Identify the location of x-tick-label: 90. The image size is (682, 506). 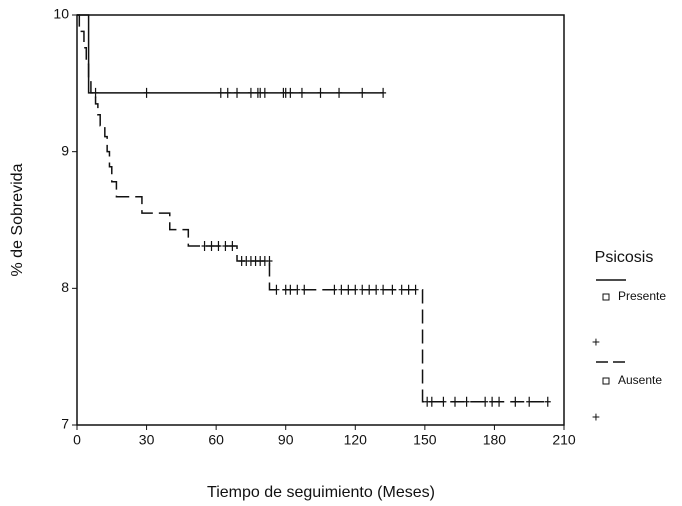
(286, 440).